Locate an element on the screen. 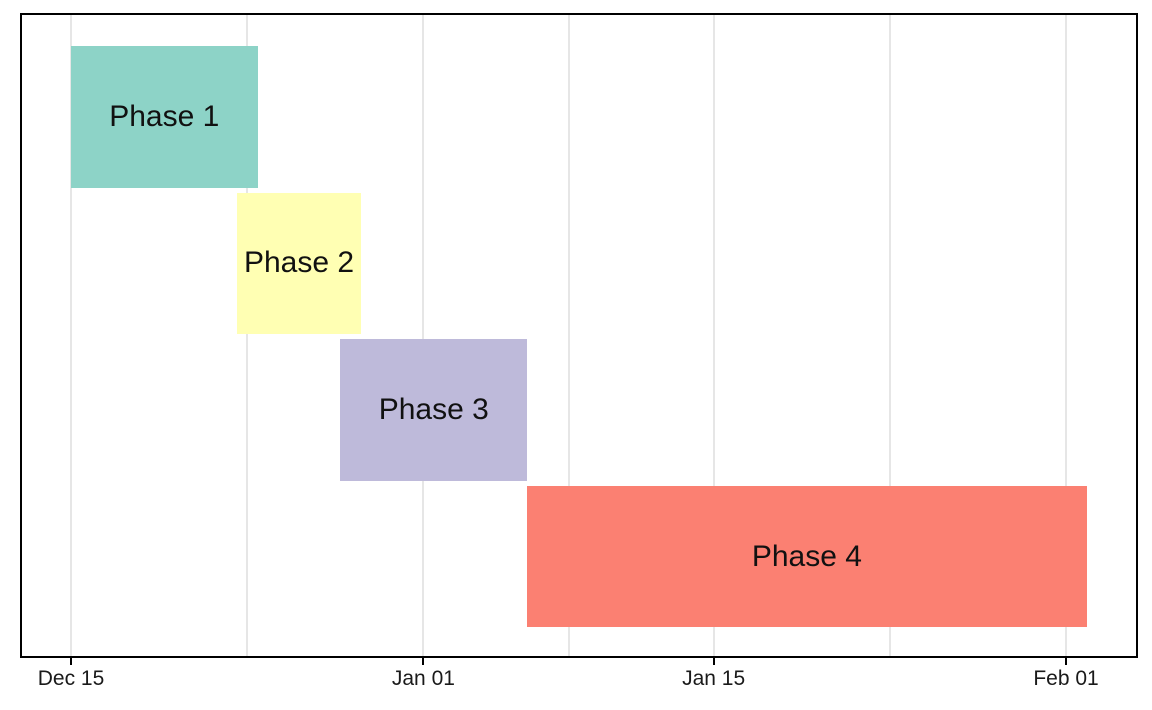  x-tick-label: Jan 15 is located at coordinates (714, 678).